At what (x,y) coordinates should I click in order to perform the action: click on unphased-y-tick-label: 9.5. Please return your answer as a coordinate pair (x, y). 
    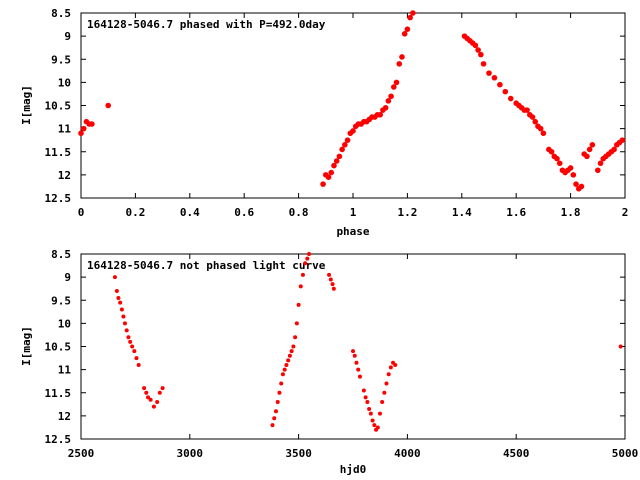
    Looking at the image, I should click on (61, 300).